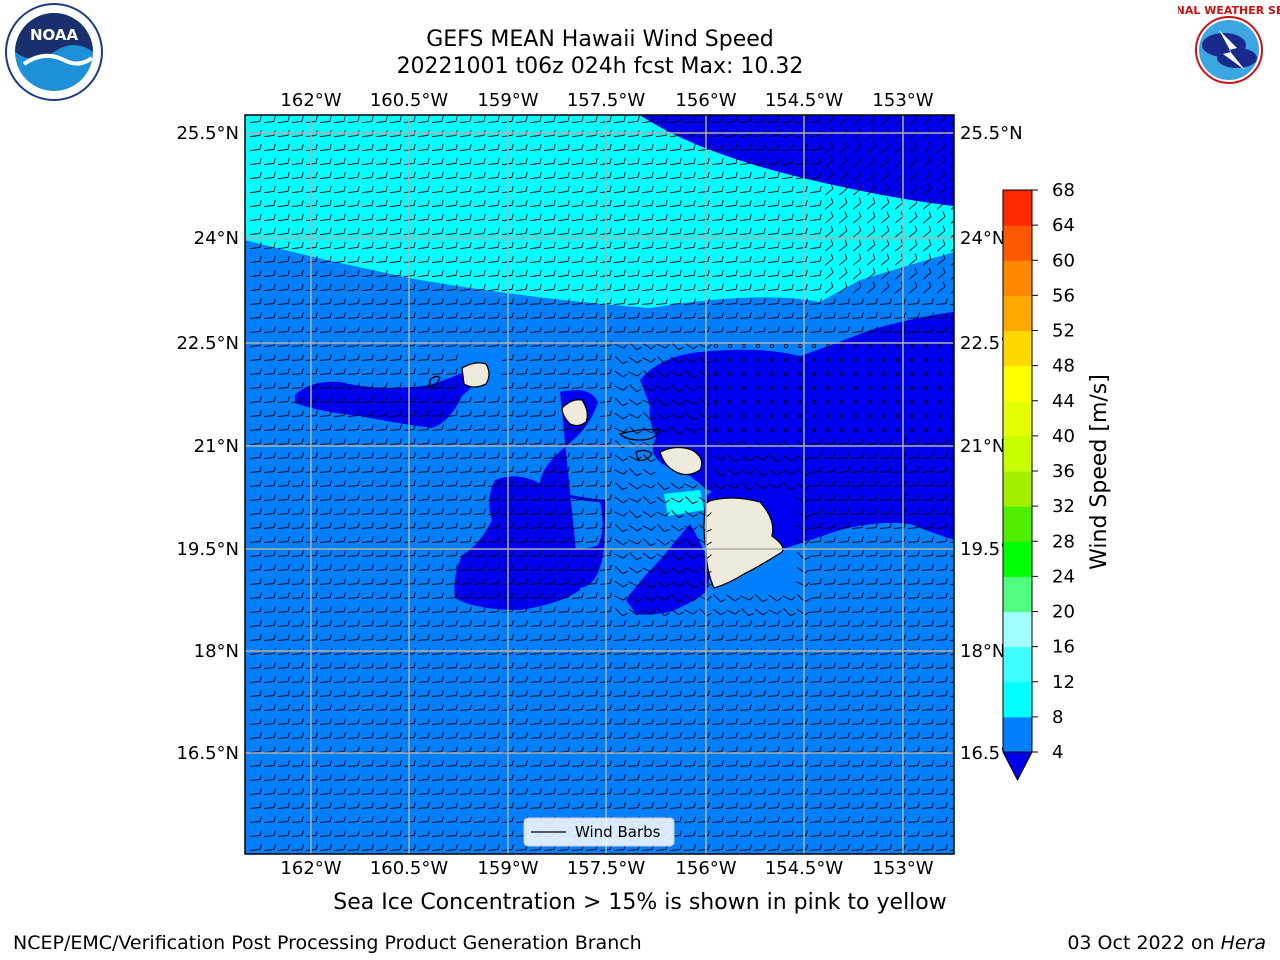 Image resolution: width=1280 pixels, height=960 pixels. I want to click on lat-tick-right: 18°N, so click(982, 651).